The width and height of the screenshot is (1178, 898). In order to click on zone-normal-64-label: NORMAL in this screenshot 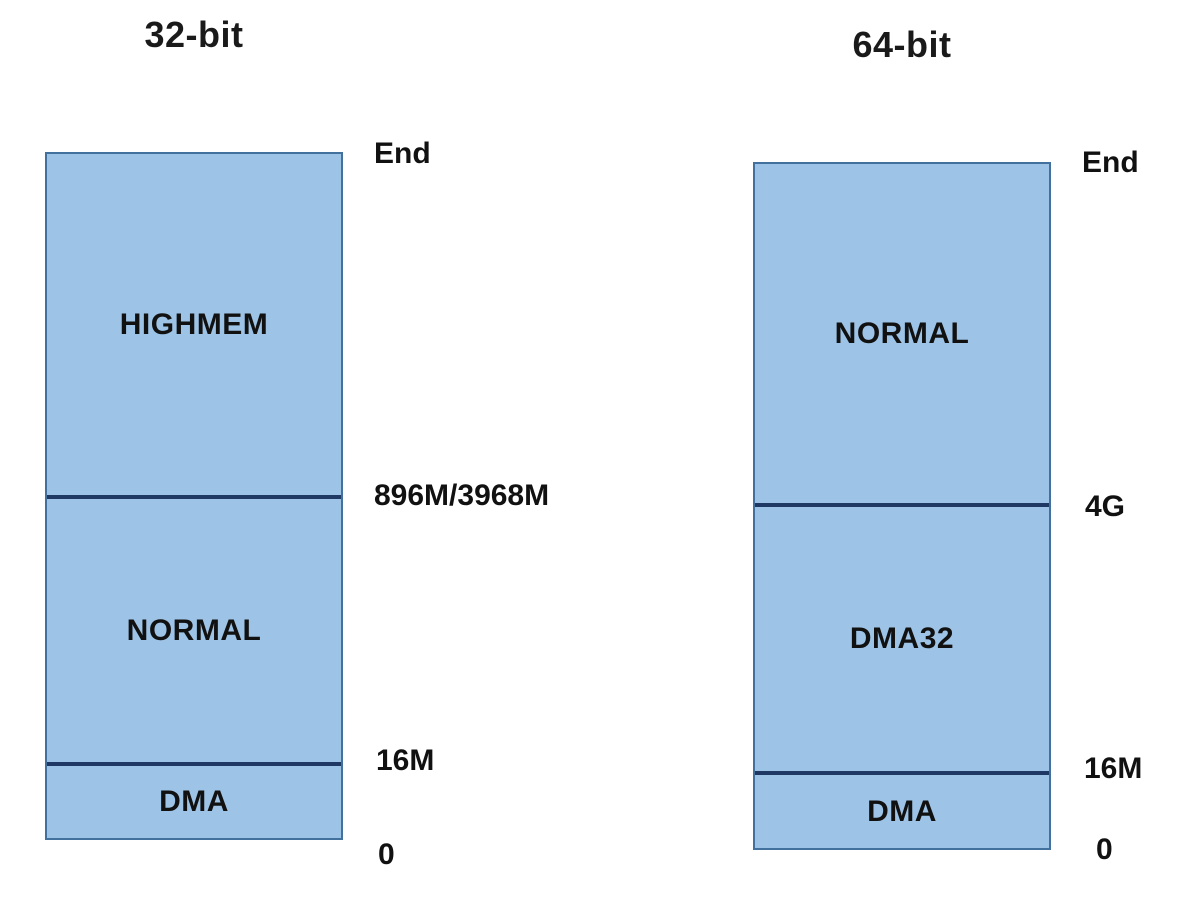, I will do `click(902, 333)`.